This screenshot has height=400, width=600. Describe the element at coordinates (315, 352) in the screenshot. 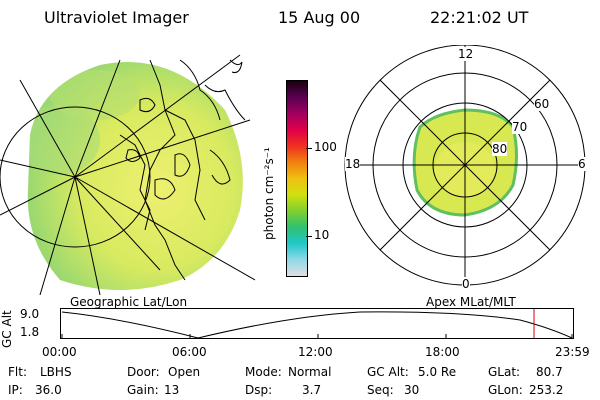

I see `xtick-1200: 12:00` at that location.